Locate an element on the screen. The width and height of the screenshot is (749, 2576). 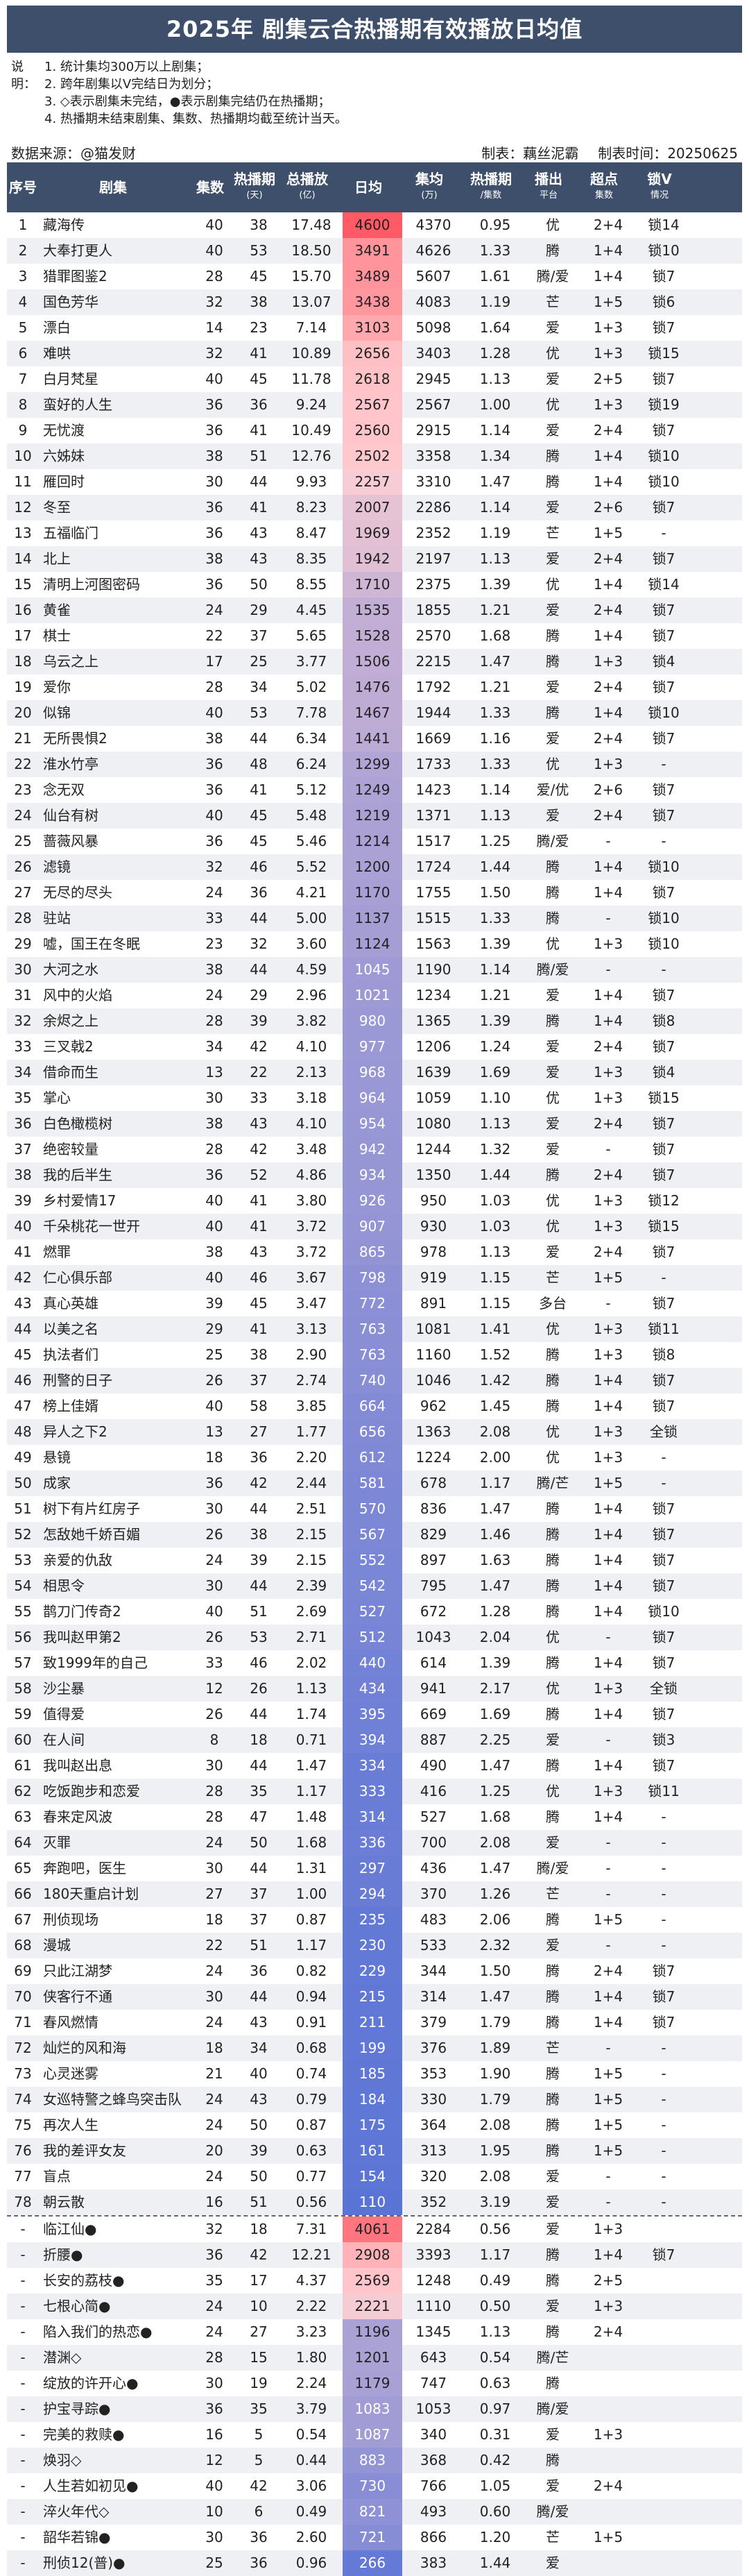
cell-total: 3.47 is located at coordinates (311, 1303).